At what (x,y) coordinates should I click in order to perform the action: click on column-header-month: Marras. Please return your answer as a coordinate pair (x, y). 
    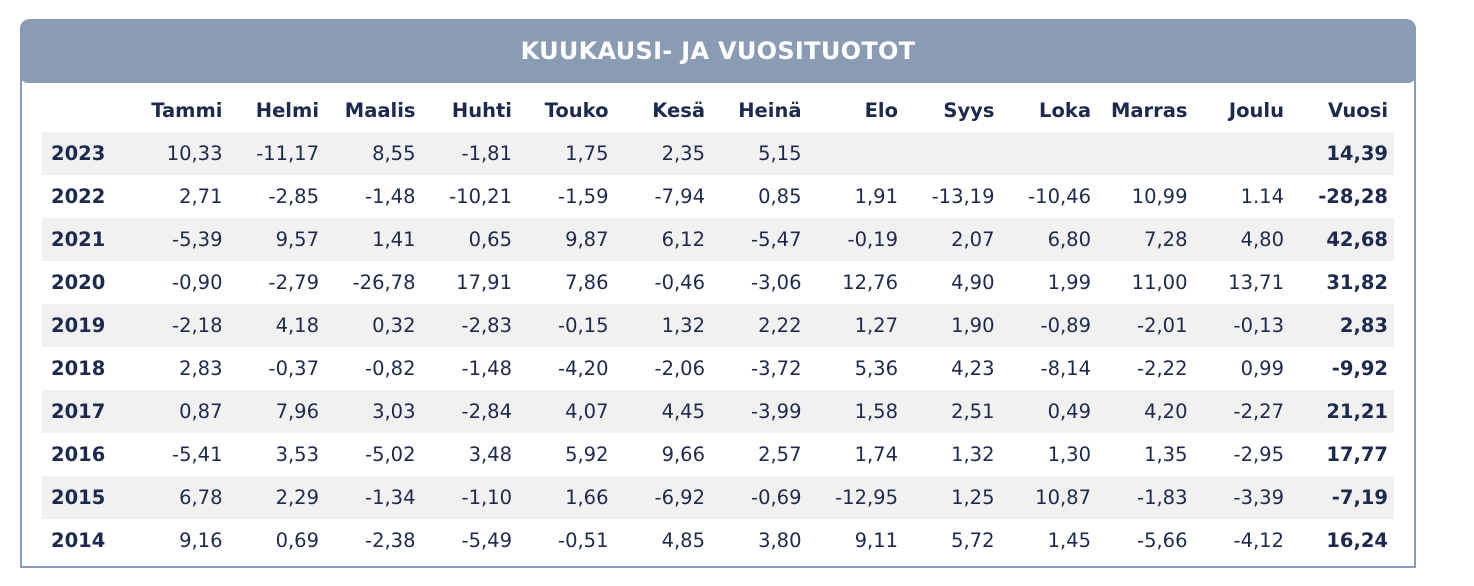
    Looking at the image, I should click on (1149, 110).